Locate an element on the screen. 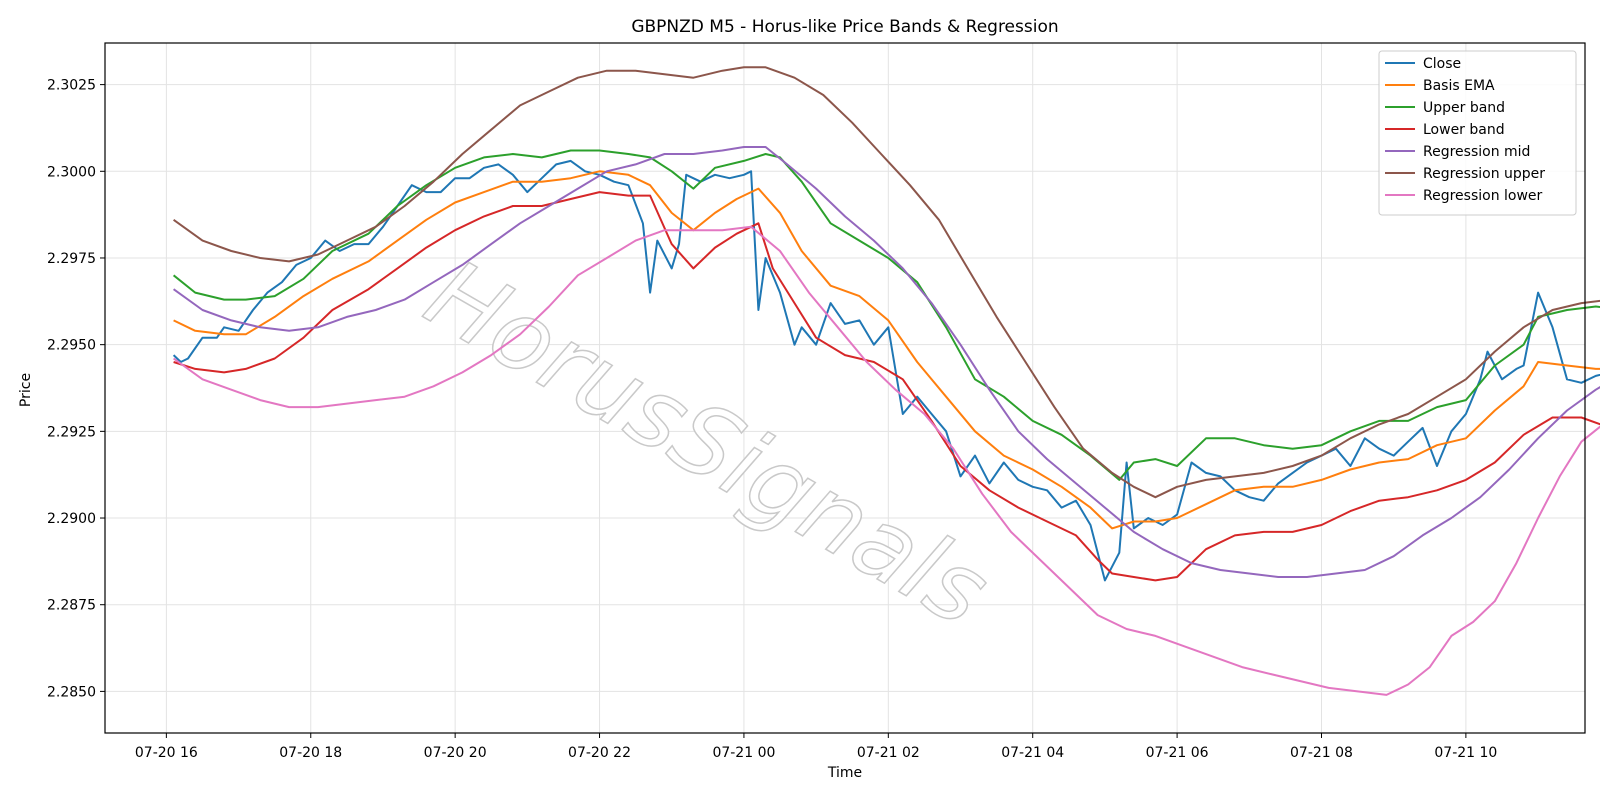 Image resolution: width=1600 pixels, height=800 pixels. x-tick-label: 07-21 02 is located at coordinates (888, 753).